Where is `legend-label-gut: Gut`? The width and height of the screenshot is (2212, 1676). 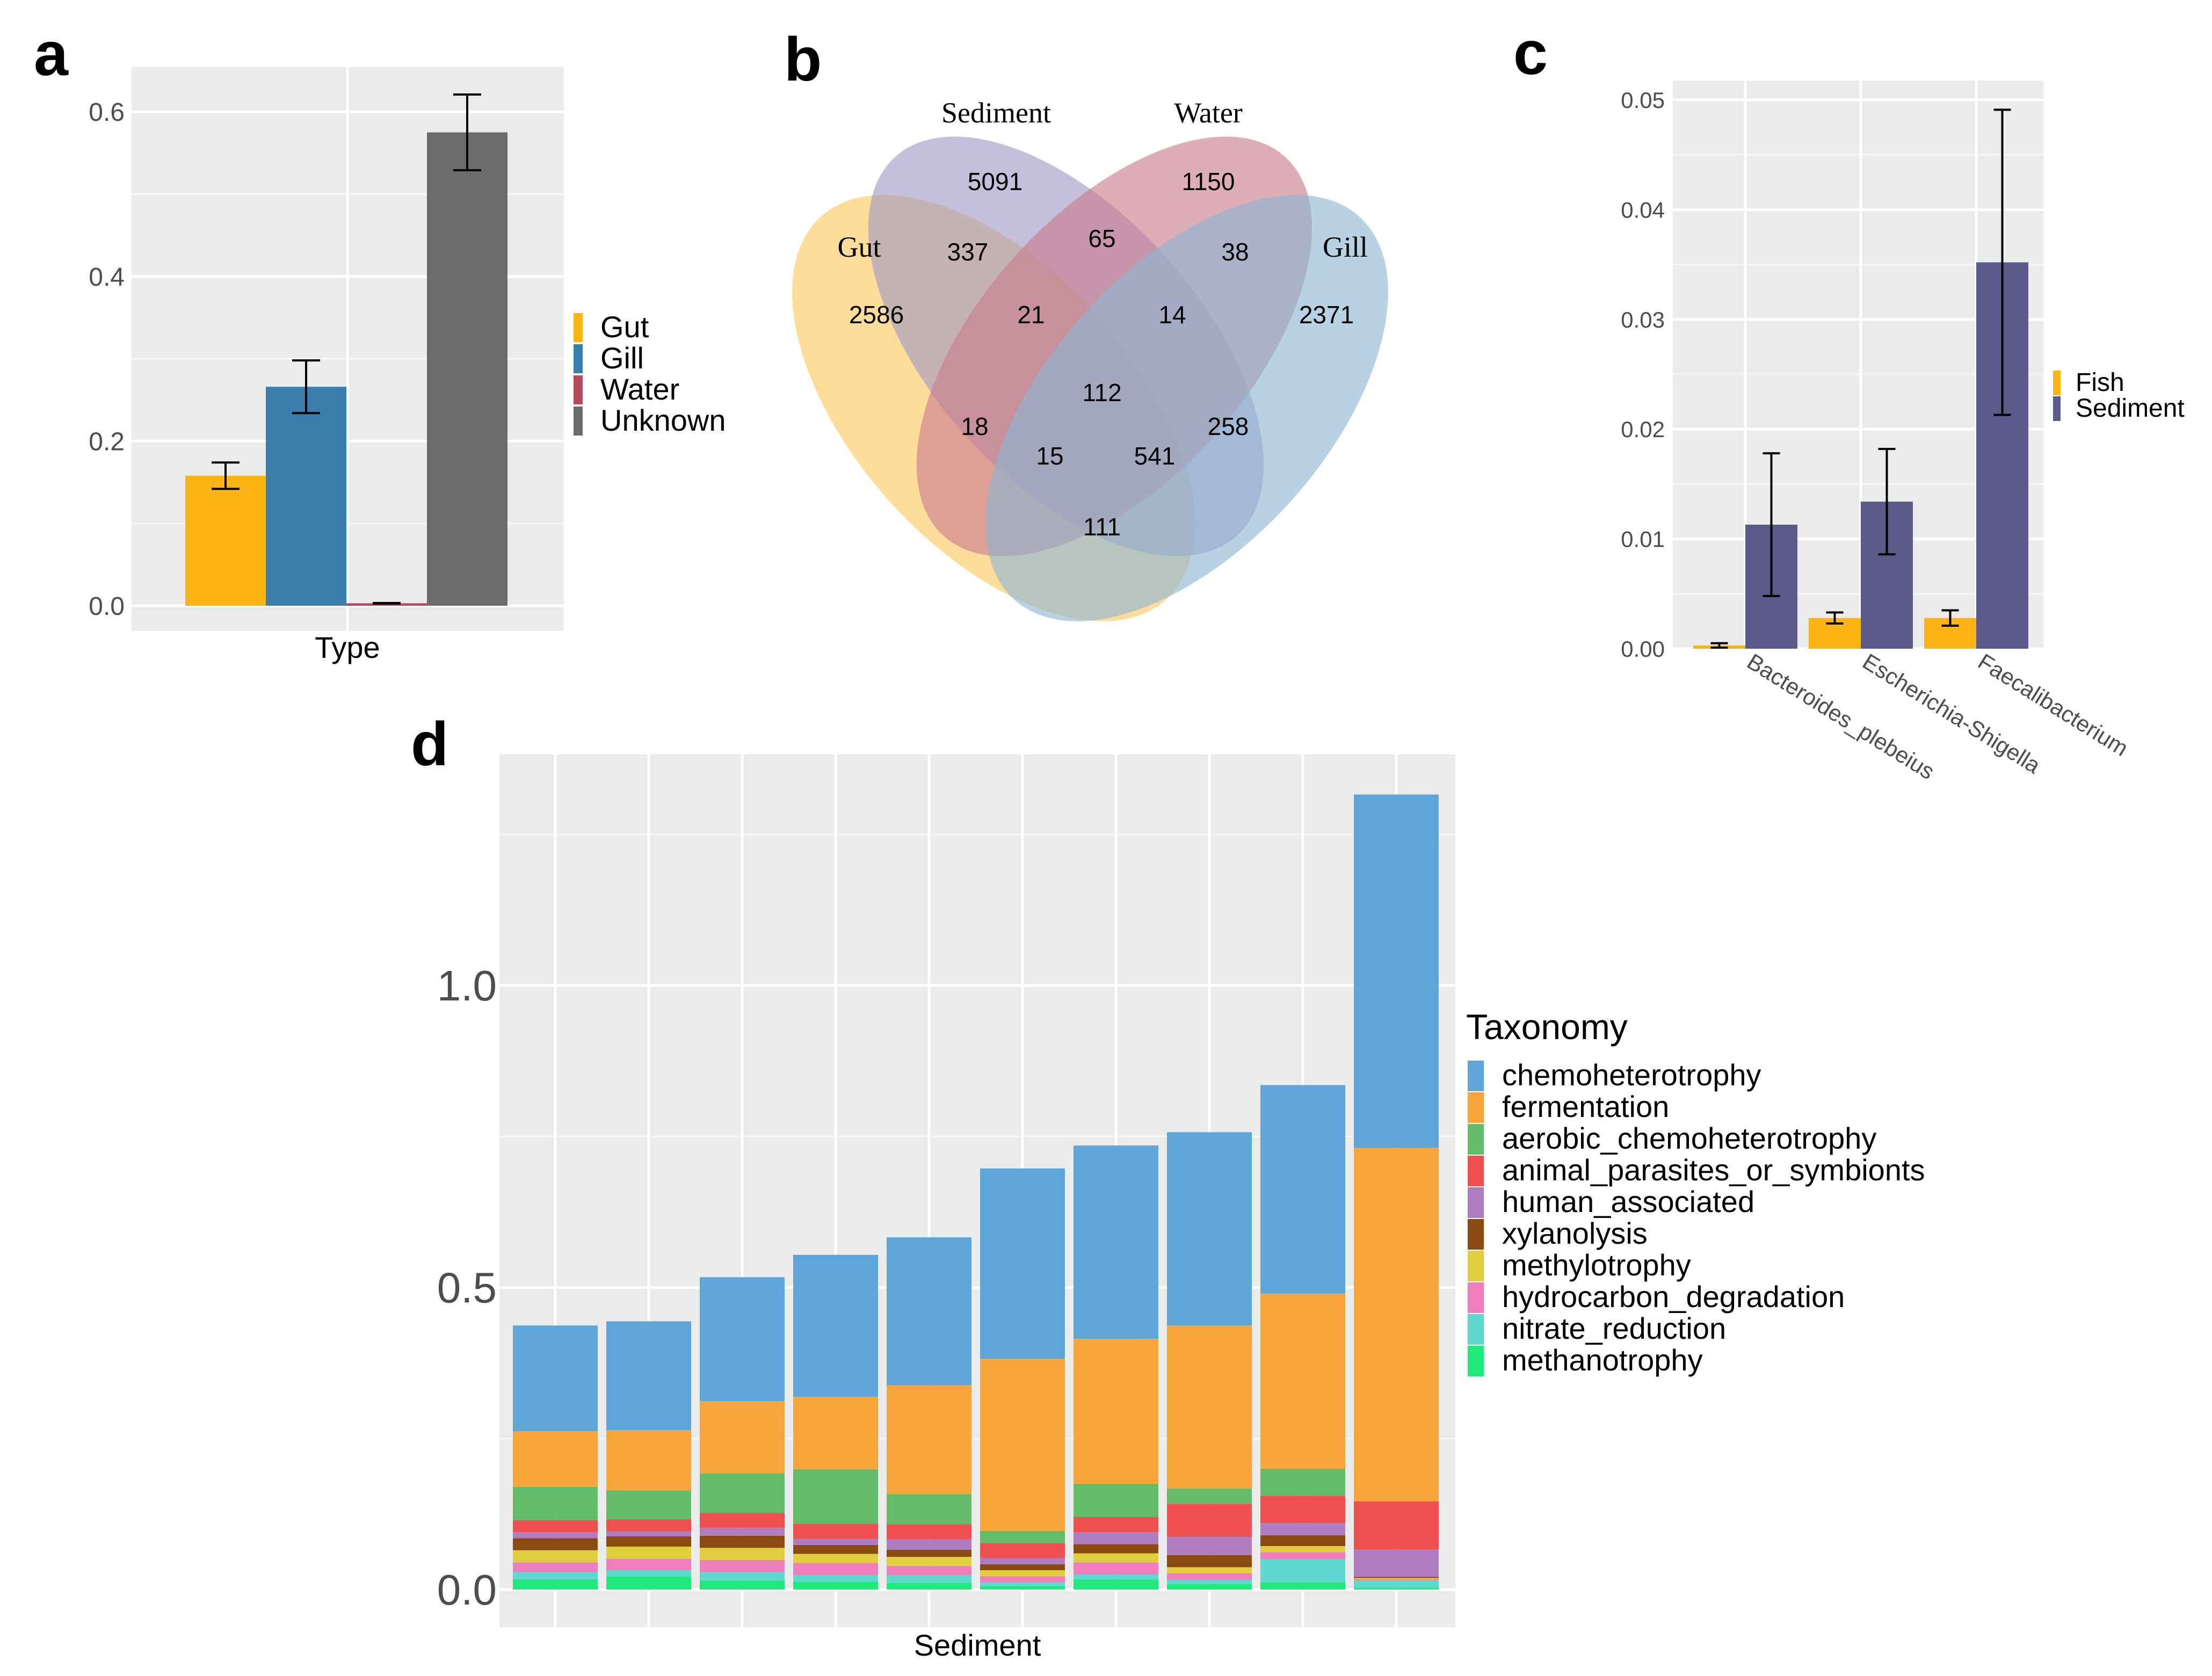
legend-label-gut: Gut is located at coordinates (624, 327).